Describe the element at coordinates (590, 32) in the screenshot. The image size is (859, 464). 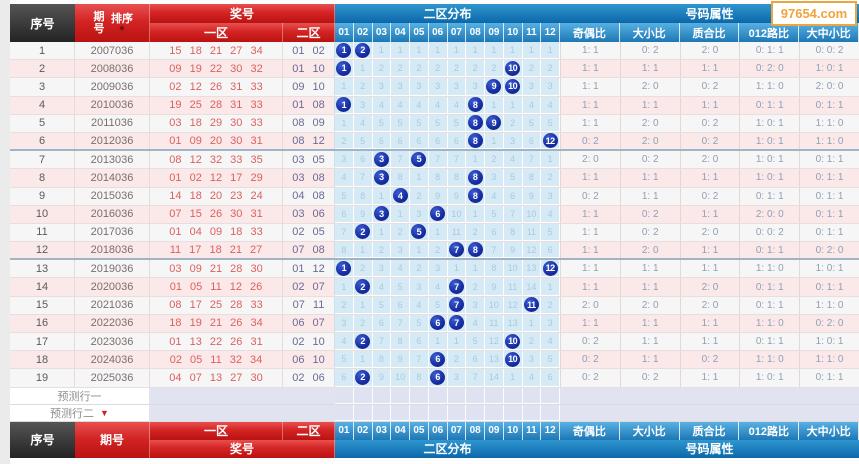
I see `attribute-column-header: 奇偶比` at that location.